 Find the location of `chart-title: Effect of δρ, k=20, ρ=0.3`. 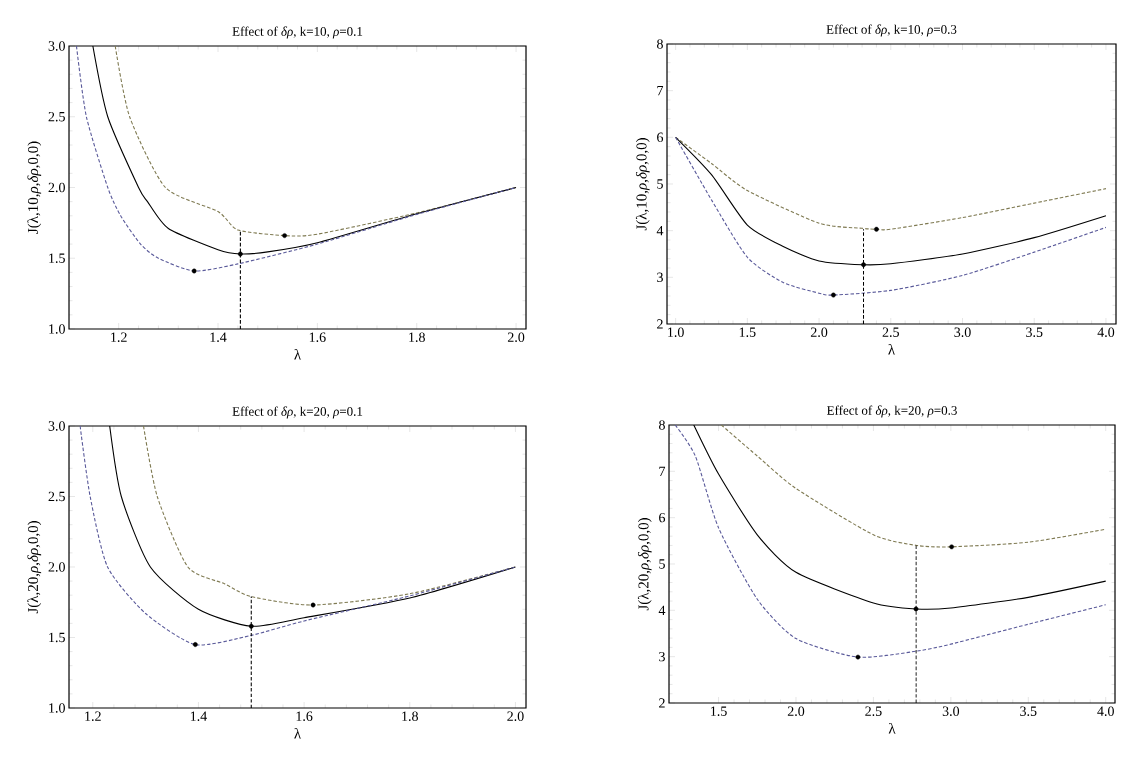

chart-title: Effect of δρ, k=20, ρ=0.3 is located at coordinates (891, 411).